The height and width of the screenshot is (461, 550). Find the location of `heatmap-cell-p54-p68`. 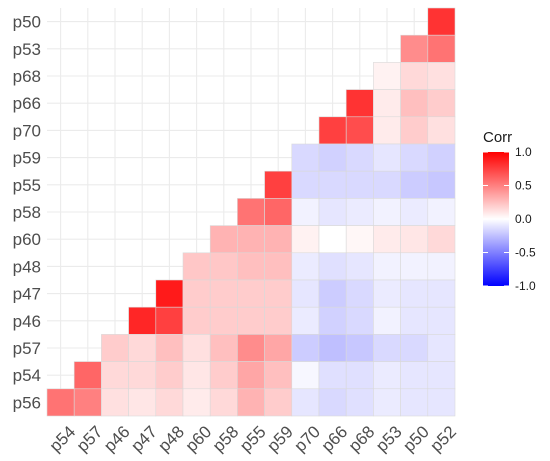

heatmap-cell-p54-p68 is located at coordinates (359, 375).